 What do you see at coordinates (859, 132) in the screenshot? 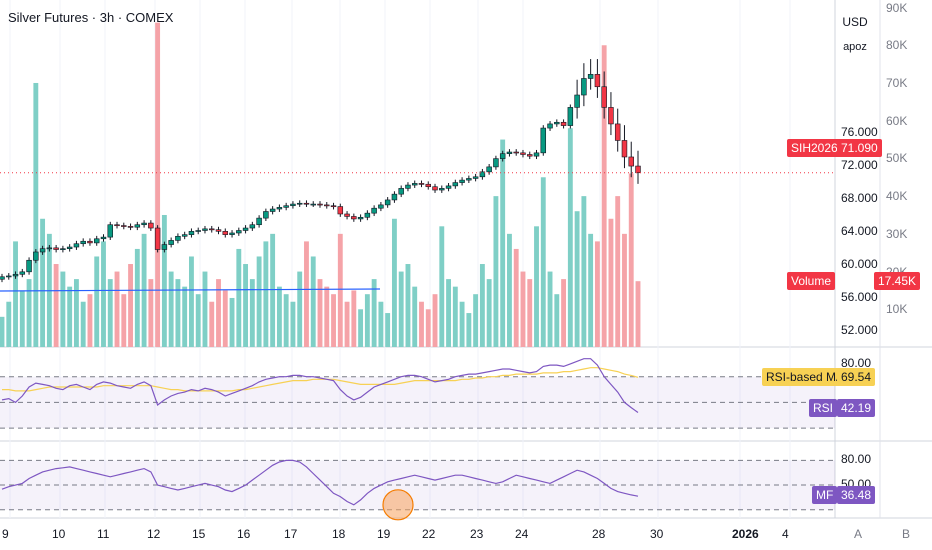
I see `price-tick-label: 76.000` at bounding box center [859, 132].